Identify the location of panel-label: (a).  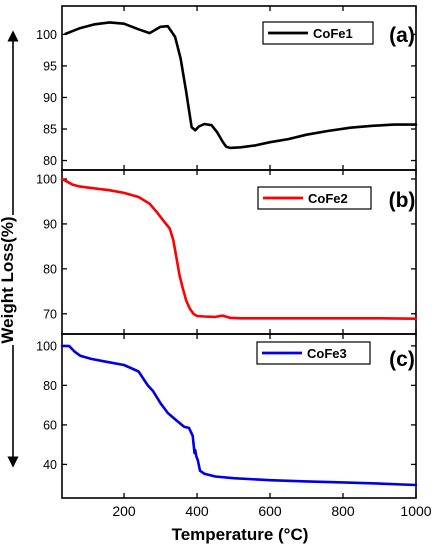
(402, 35).